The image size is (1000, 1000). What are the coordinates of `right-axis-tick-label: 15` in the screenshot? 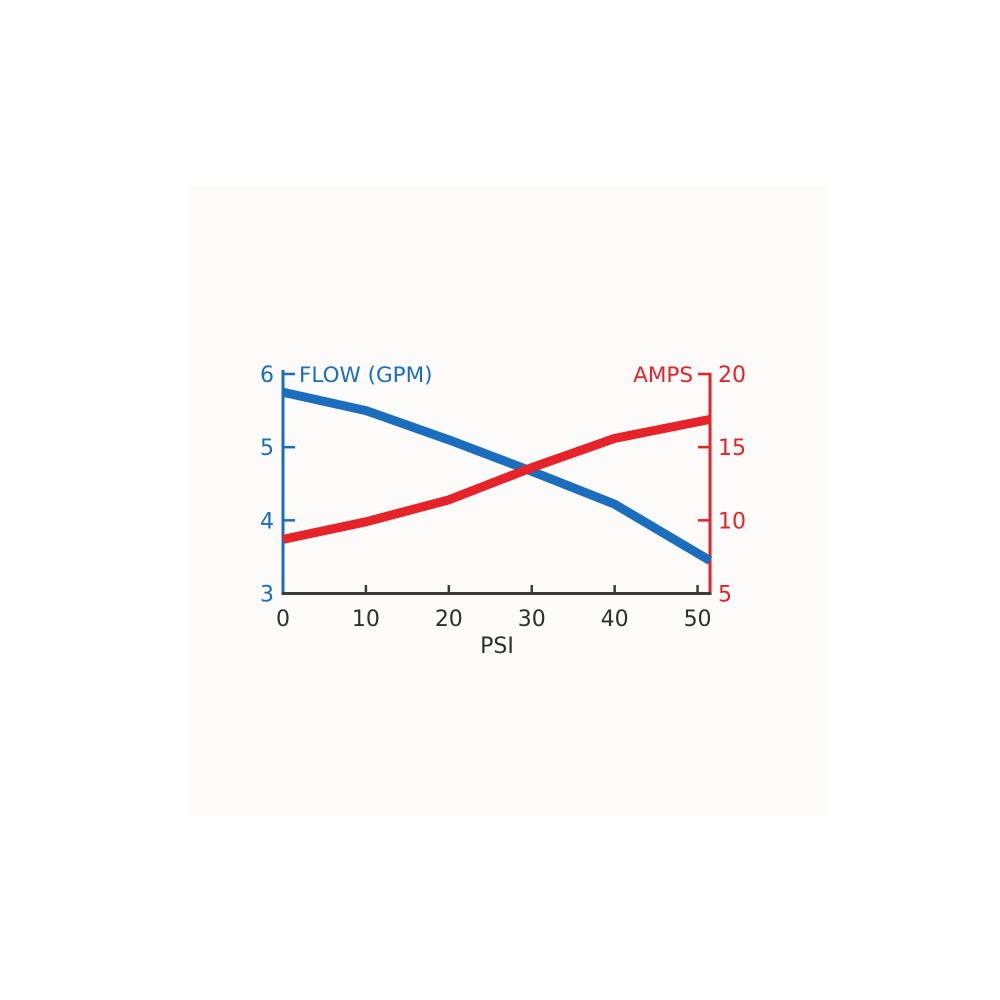 It's located at (732, 448).